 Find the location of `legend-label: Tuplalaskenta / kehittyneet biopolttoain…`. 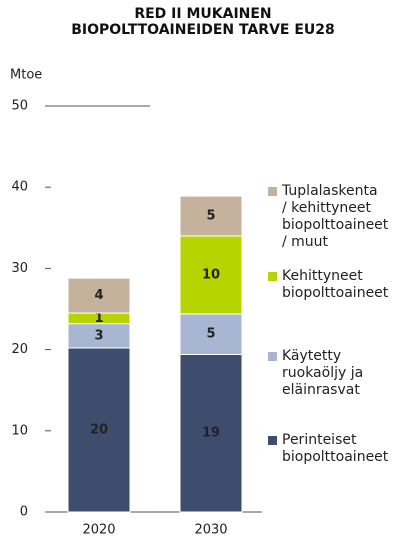

legend-label: Tuplalaskenta / kehittyneet biopolttoain… is located at coordinates (335, 216).